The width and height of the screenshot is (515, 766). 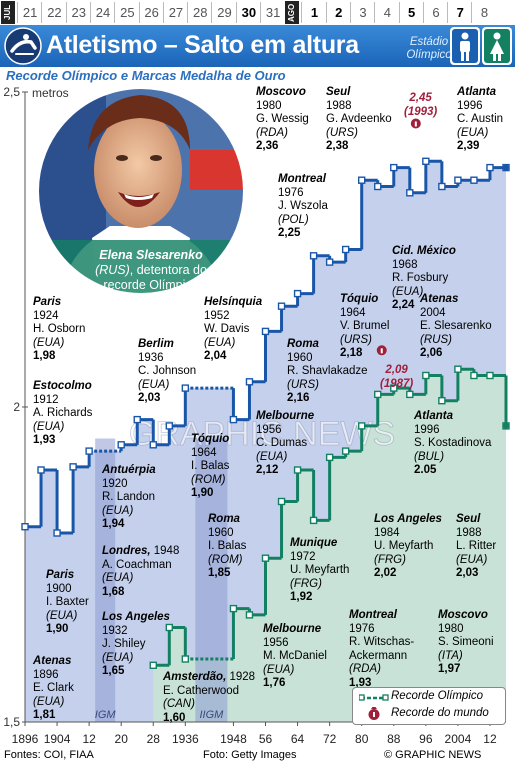 I want to click on annotation-year: 1896, so click(x=46, y=674).